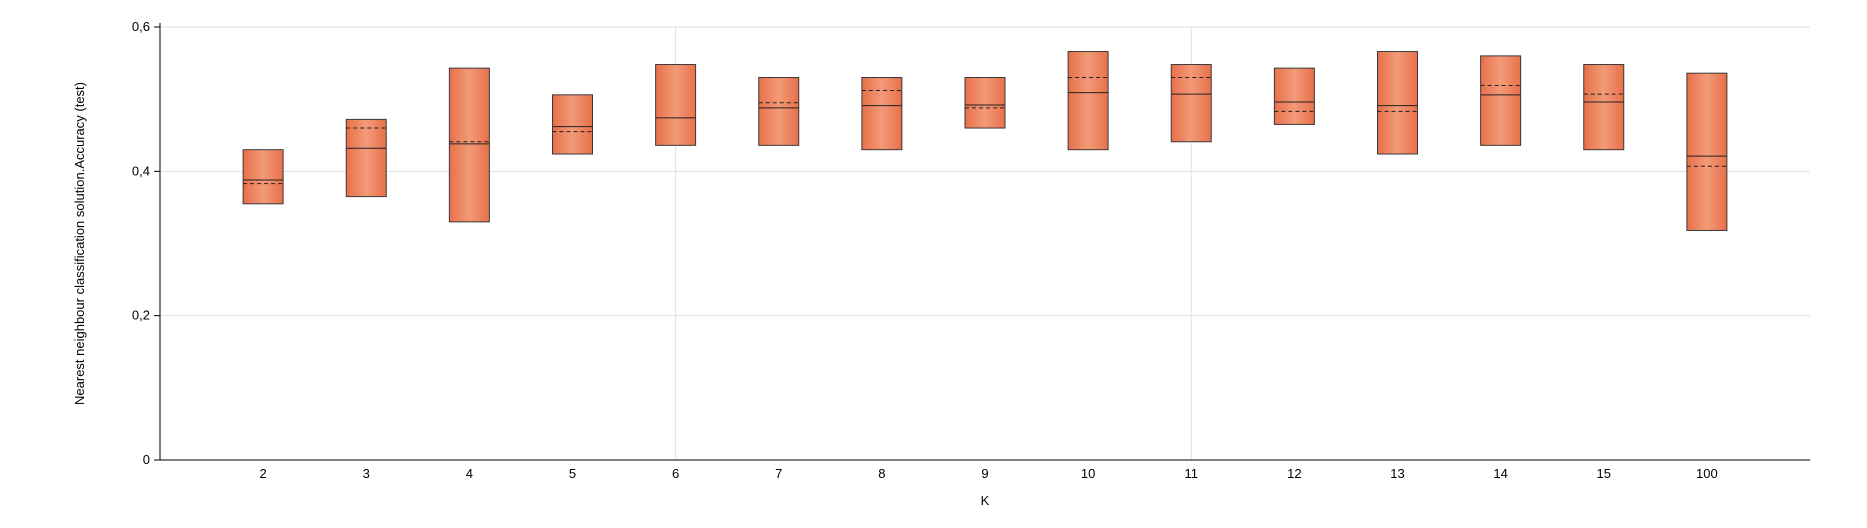 The height and width of the screenshot is (528, 1867). What do you see at coordinates (1604, 473) in the screenshot?
I see `x-tick-label: 15` at bounding box center [1604, 473].